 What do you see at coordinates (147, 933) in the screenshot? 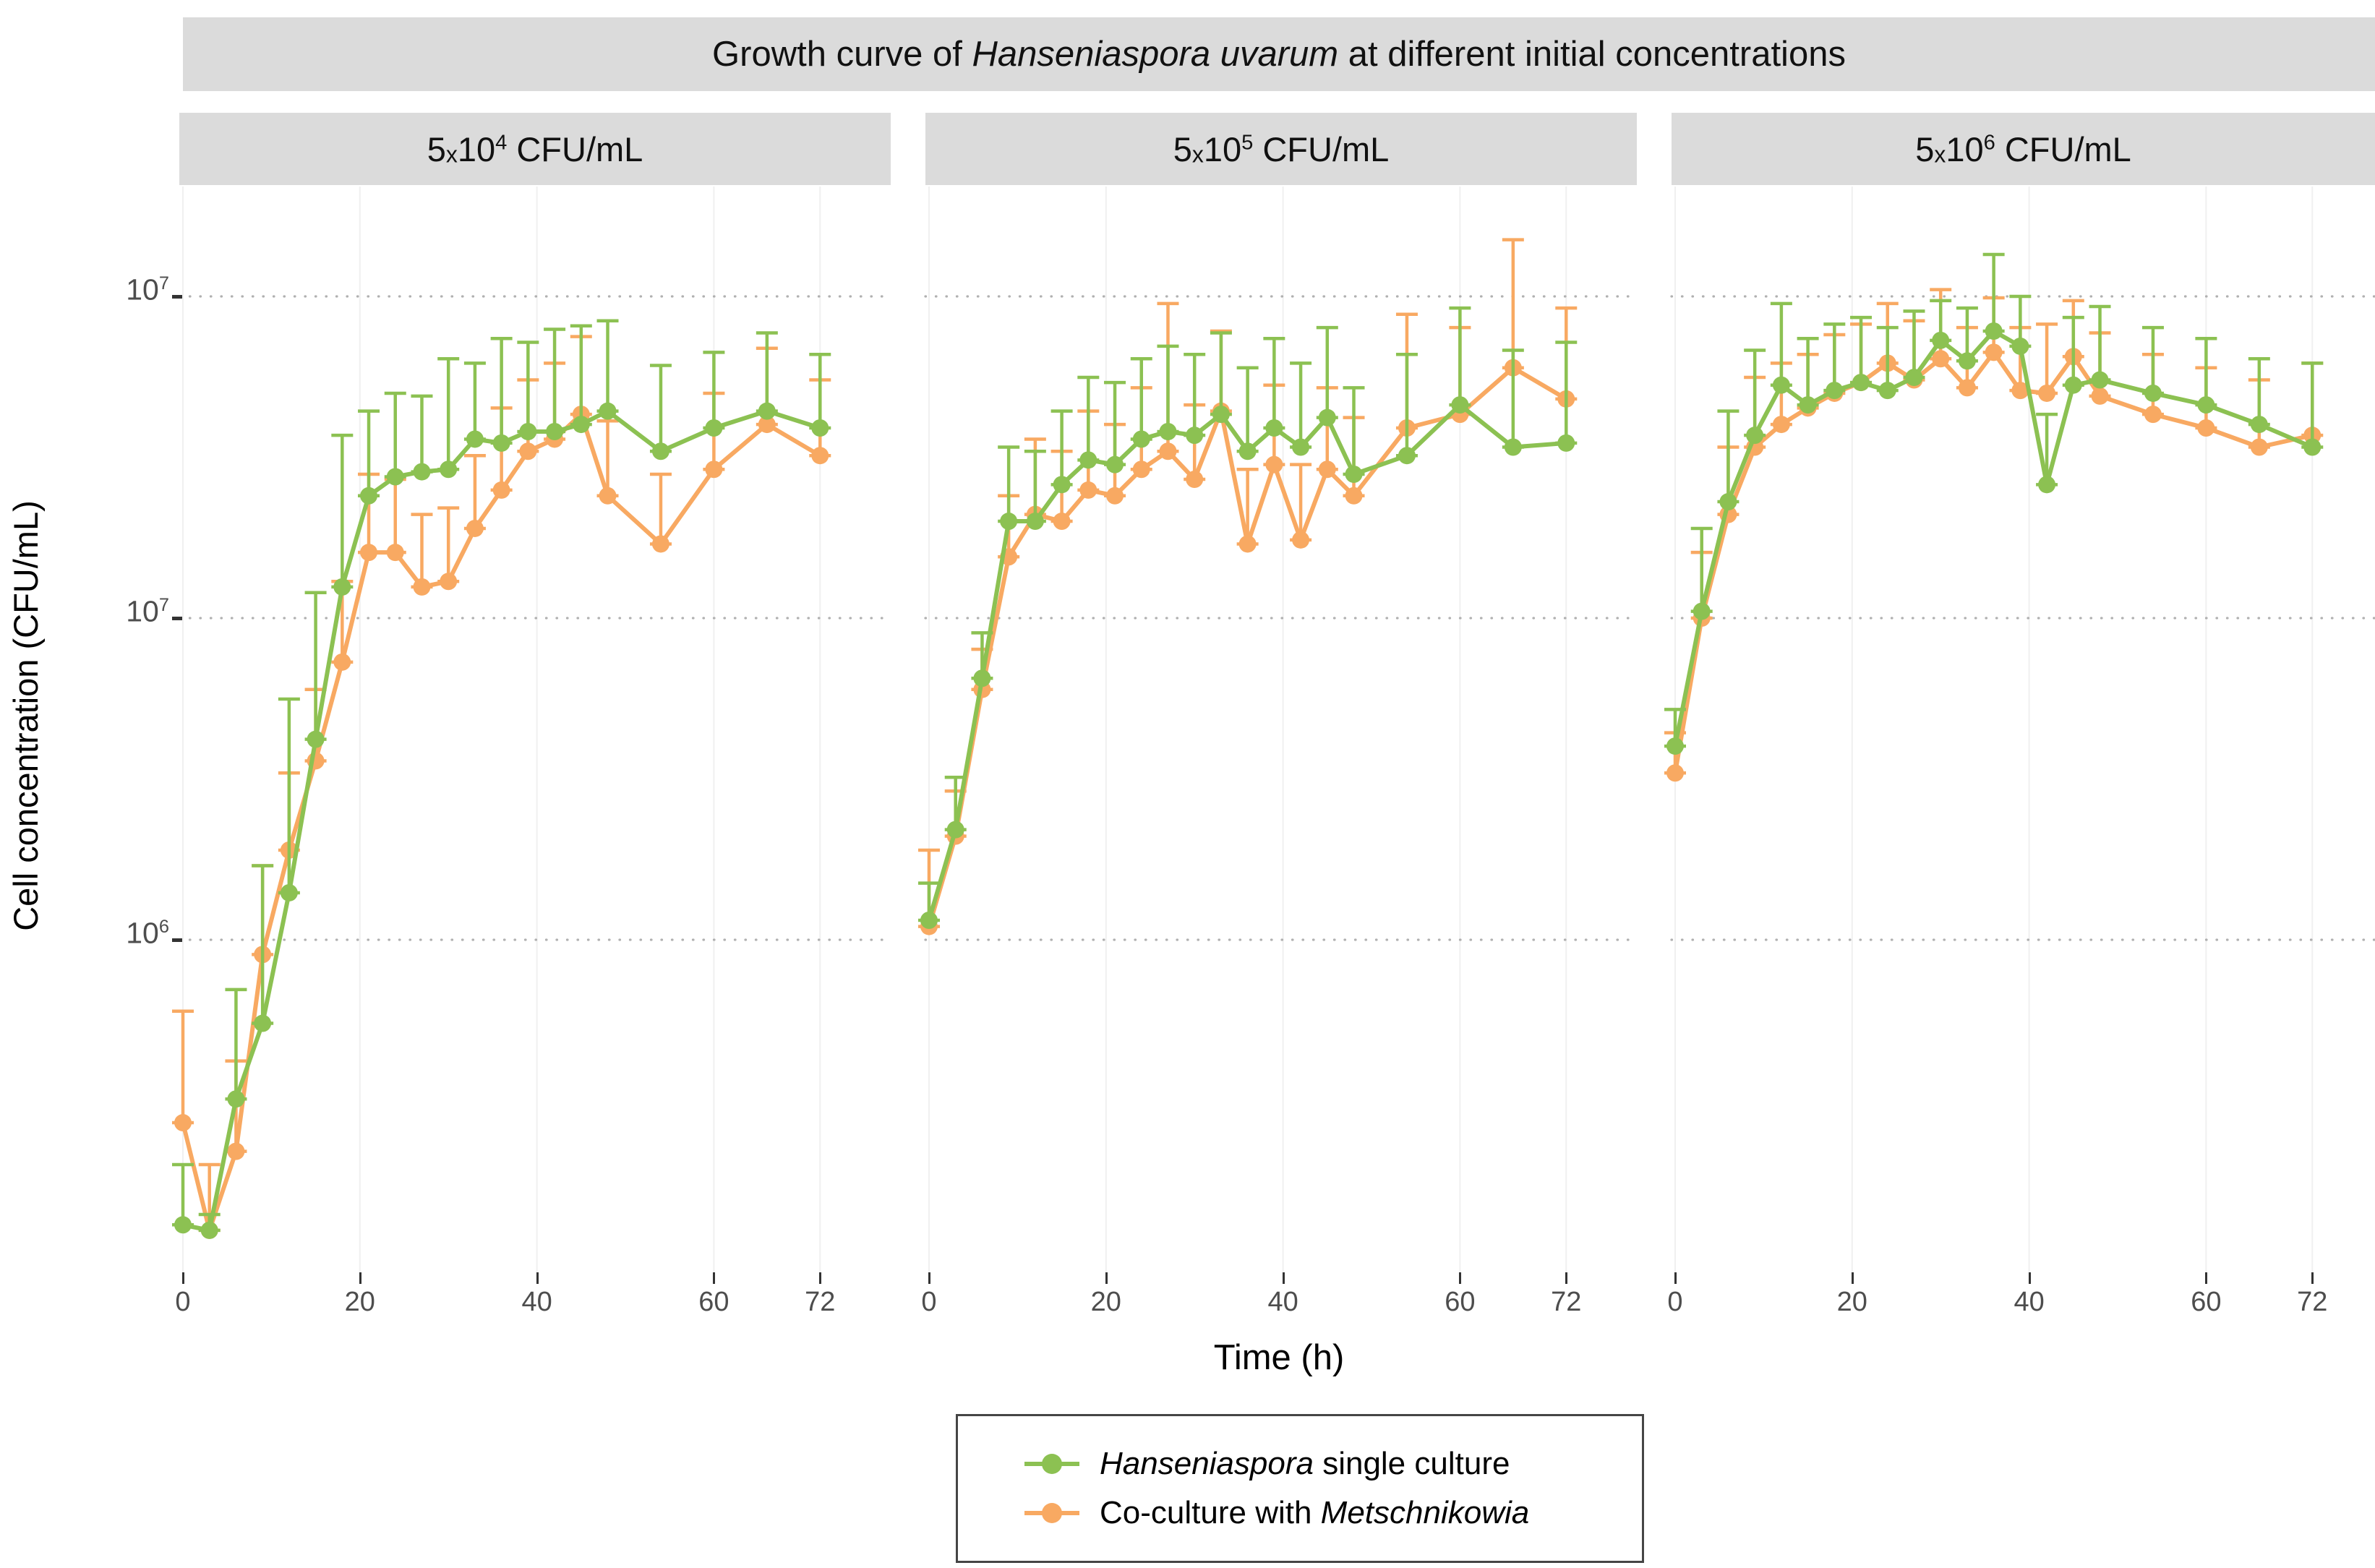
I see `y-tick-label: 106` at bounding box center [147, 933].